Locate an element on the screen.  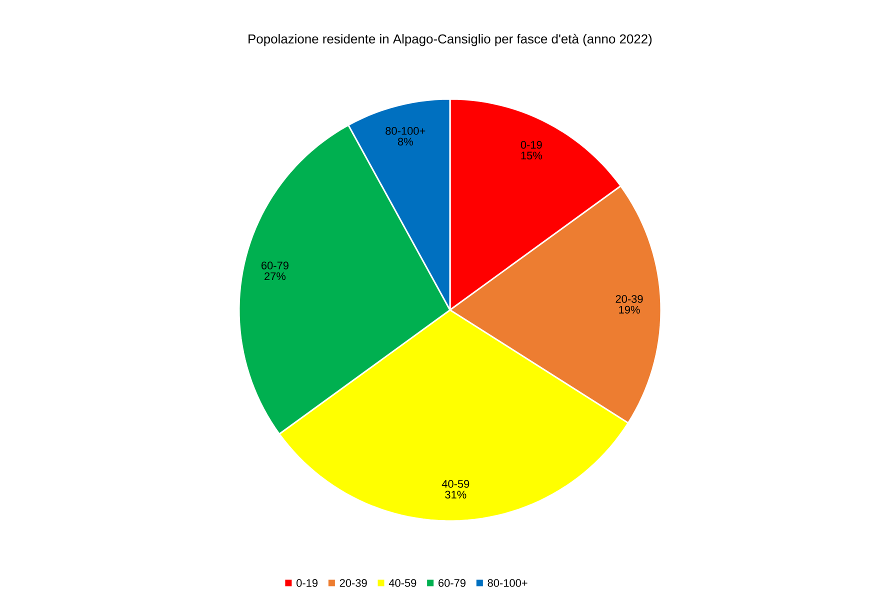
chart-title: Popolazione residente in Alpago-Cansiglio per fasce d'età (anno 2022) is located at coordinates (450, 40).